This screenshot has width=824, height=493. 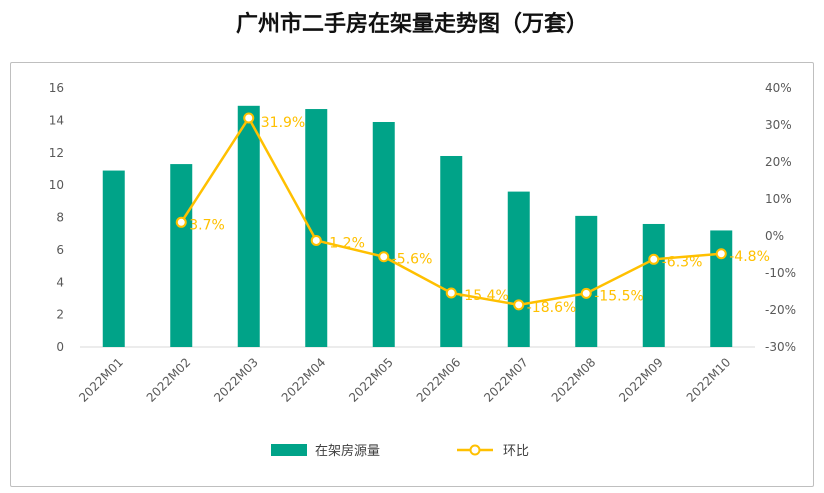 I want to click on y-left-tick-label: 0, so click(x=60, y=347).